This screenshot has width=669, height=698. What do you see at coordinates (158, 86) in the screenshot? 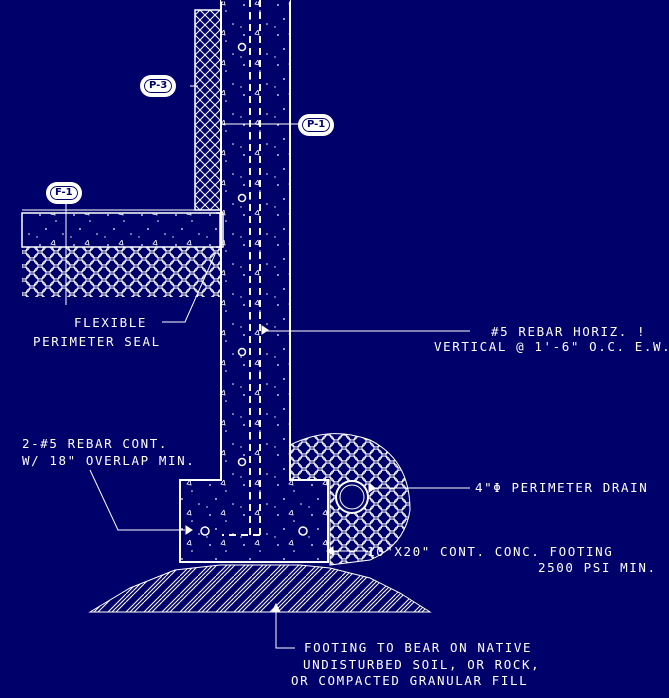
I see `p3-reference-tag: P-3` at bounding box center [158, 86].